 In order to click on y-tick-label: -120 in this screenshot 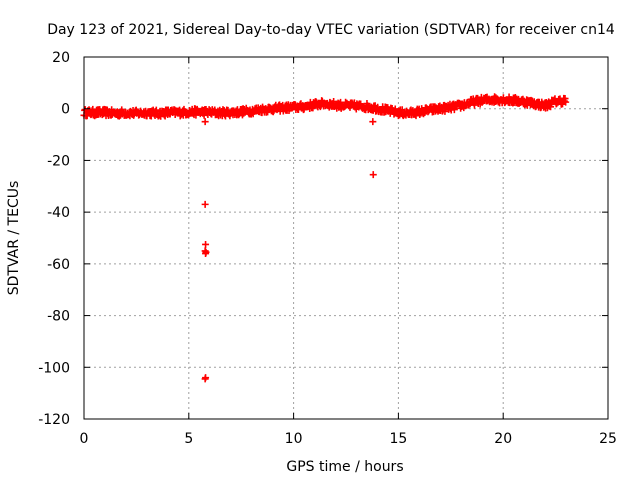, I will do `click(54, 420)`.